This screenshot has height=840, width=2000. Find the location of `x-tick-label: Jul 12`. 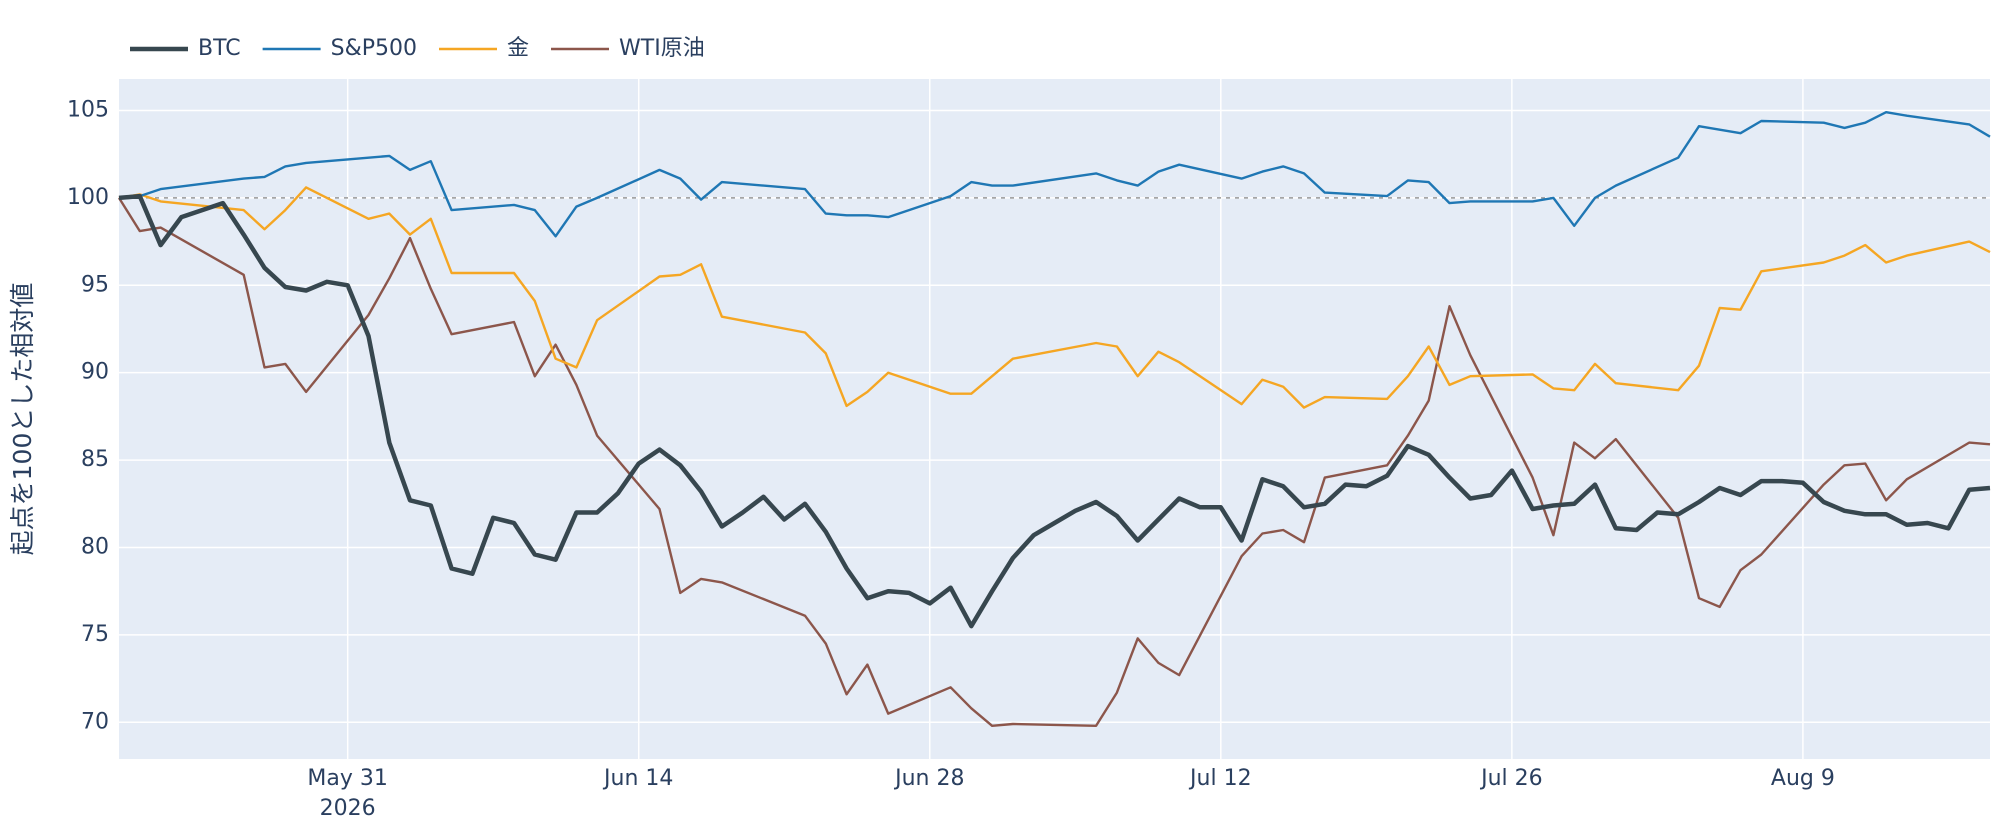

x-tick-label: Jul 12 is located at coordinates (1220, 778).